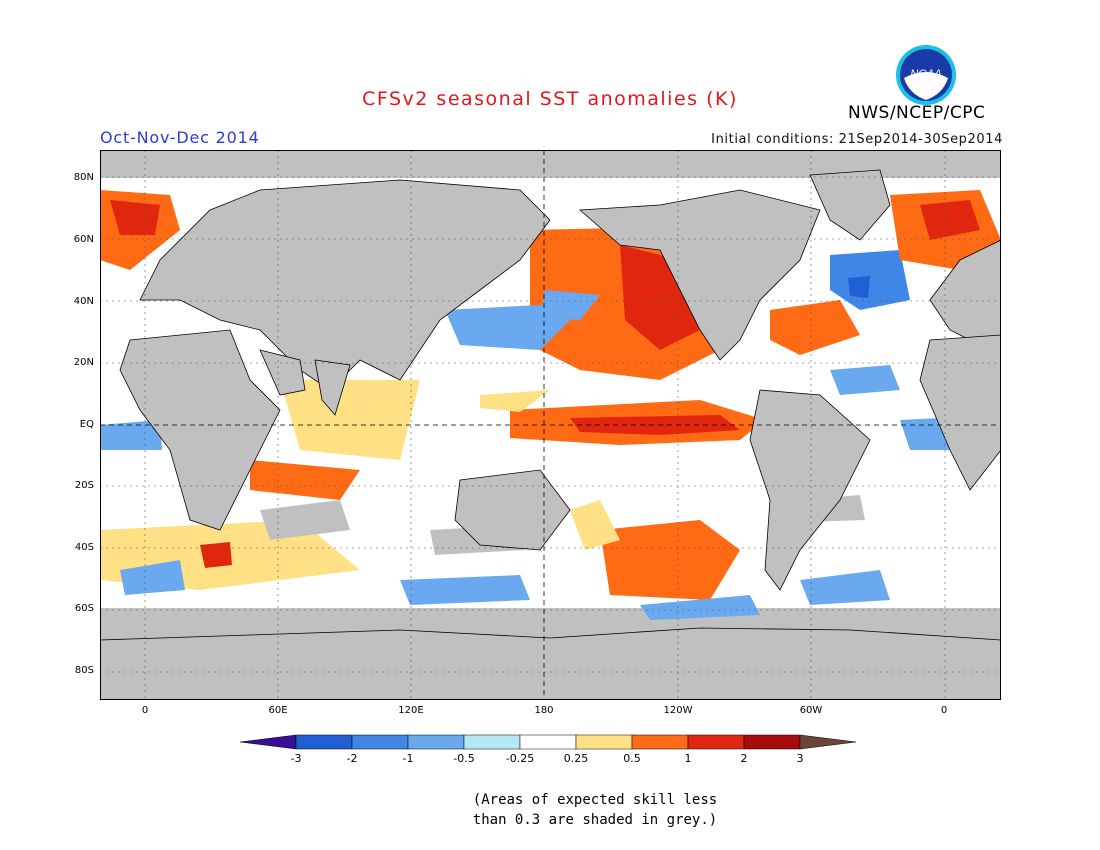  I want to click on season-label: Oct-Nov-Dec 2014, so click(180, 137).